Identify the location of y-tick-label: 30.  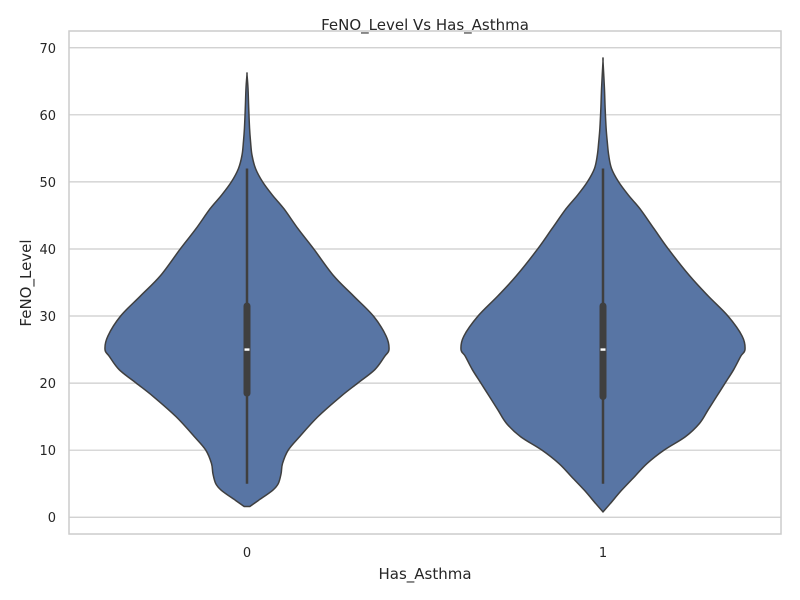
(47, 317).